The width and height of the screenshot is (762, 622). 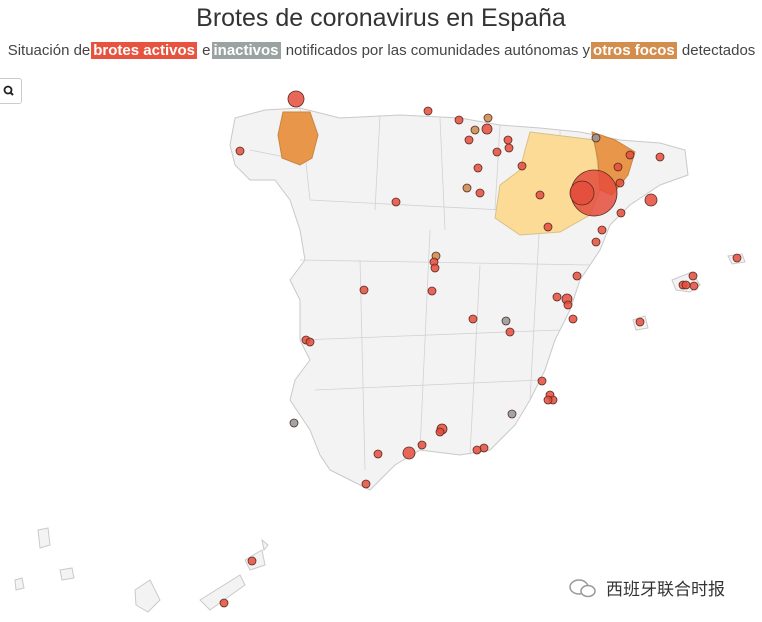 I want to click on subtitle-other: otros focos, so click(x=634, y=50).